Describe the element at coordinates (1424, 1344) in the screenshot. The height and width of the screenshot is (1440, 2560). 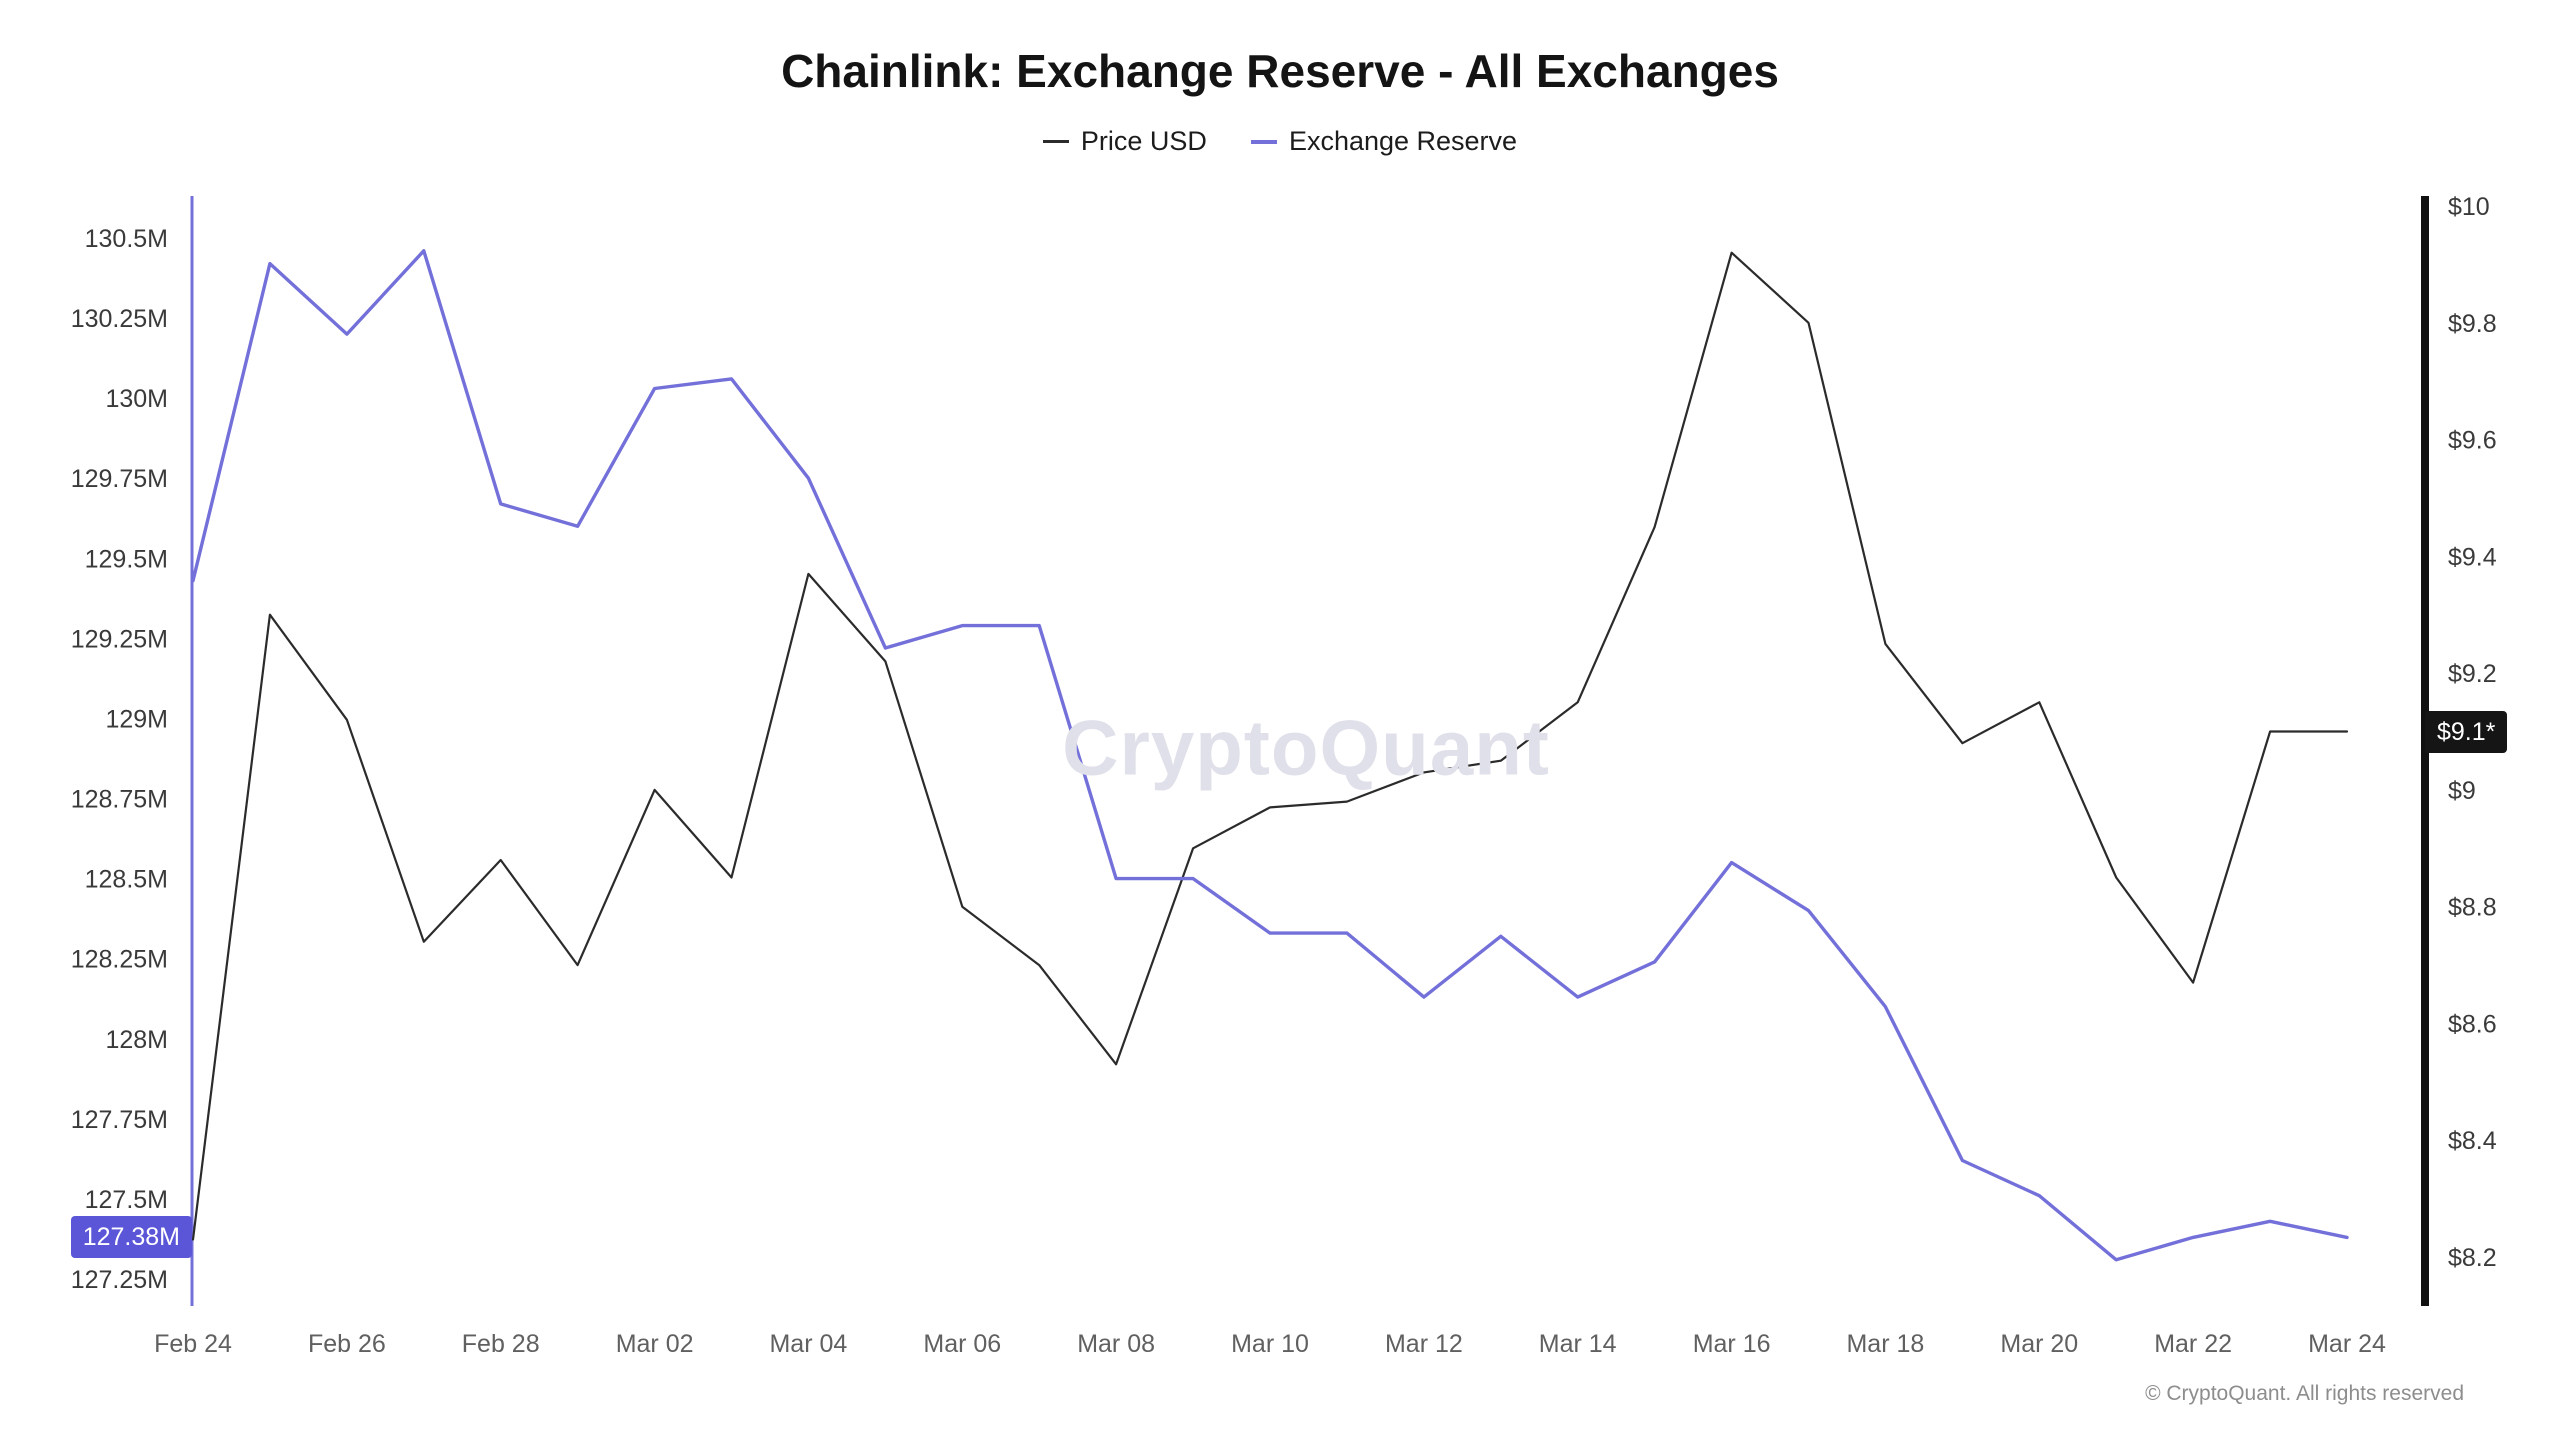
I see `x-axis-tick: Mar 12` at that location.